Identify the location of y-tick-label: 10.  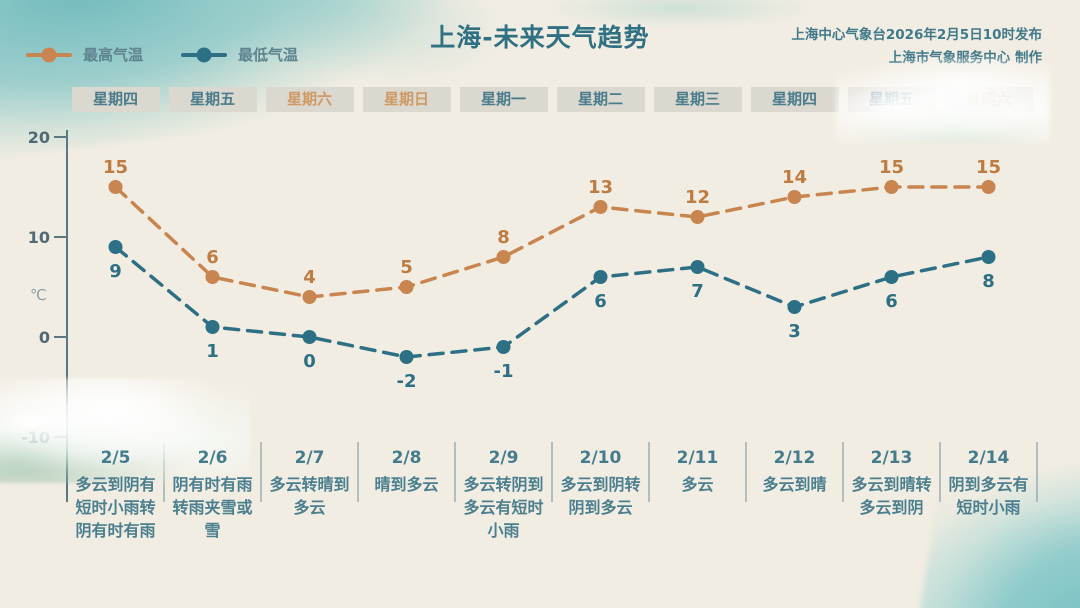
(39, 237).